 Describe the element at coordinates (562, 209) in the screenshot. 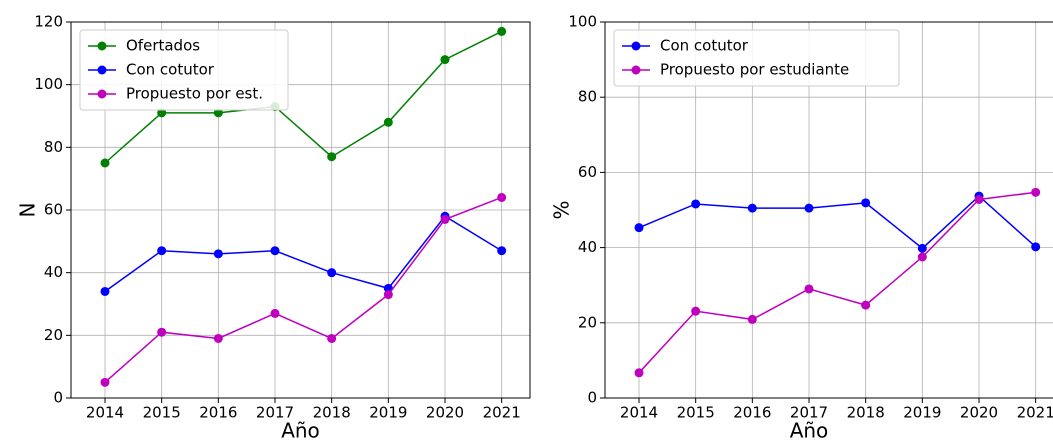

I see `y-axis-label: %` at that location.